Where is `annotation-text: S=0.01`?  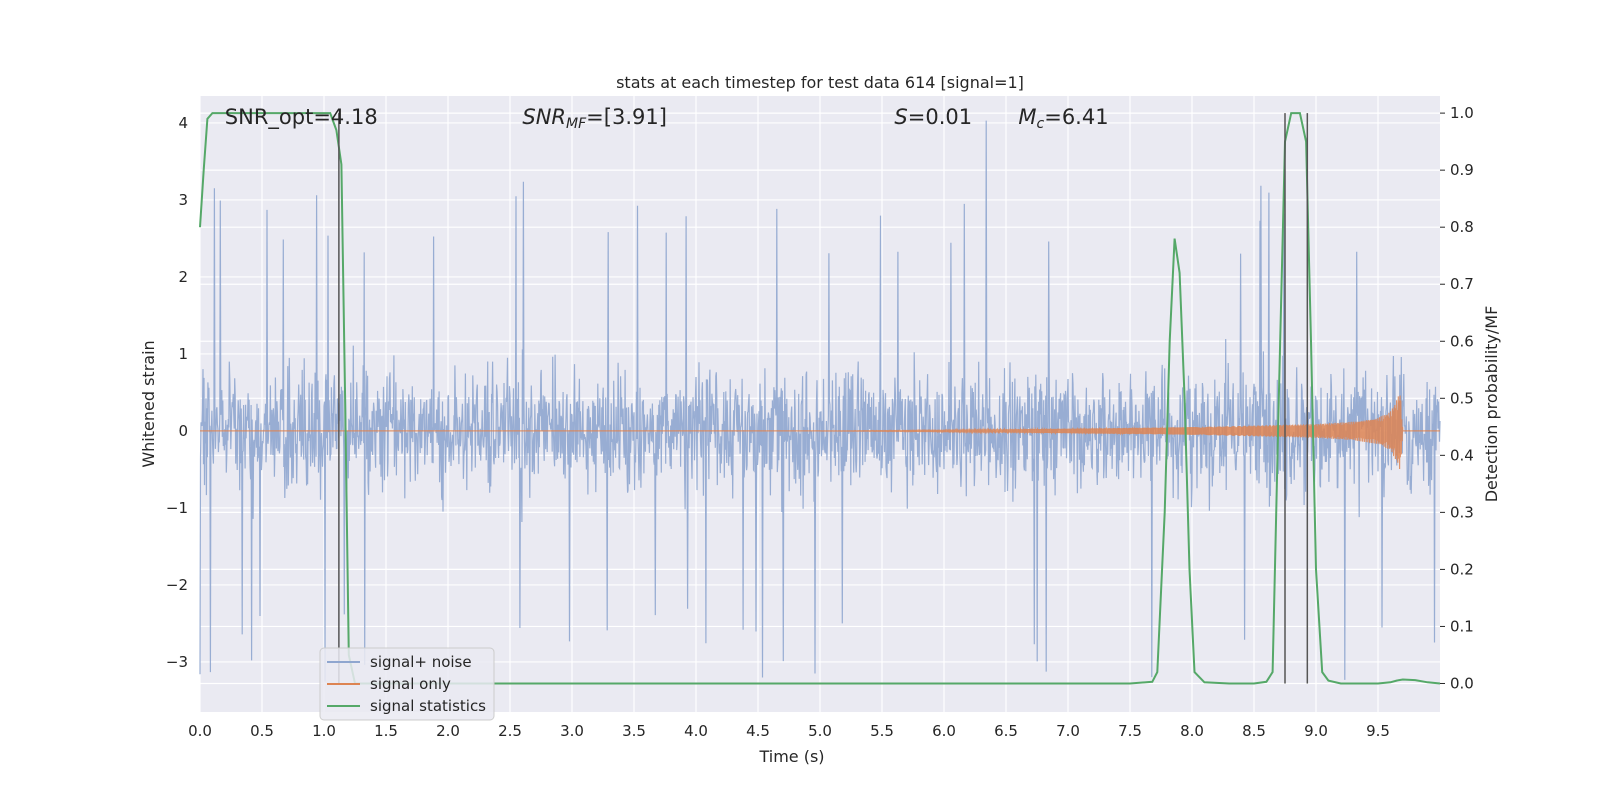
annotation-text: S=0.01 is located at coordinates (933, 117).